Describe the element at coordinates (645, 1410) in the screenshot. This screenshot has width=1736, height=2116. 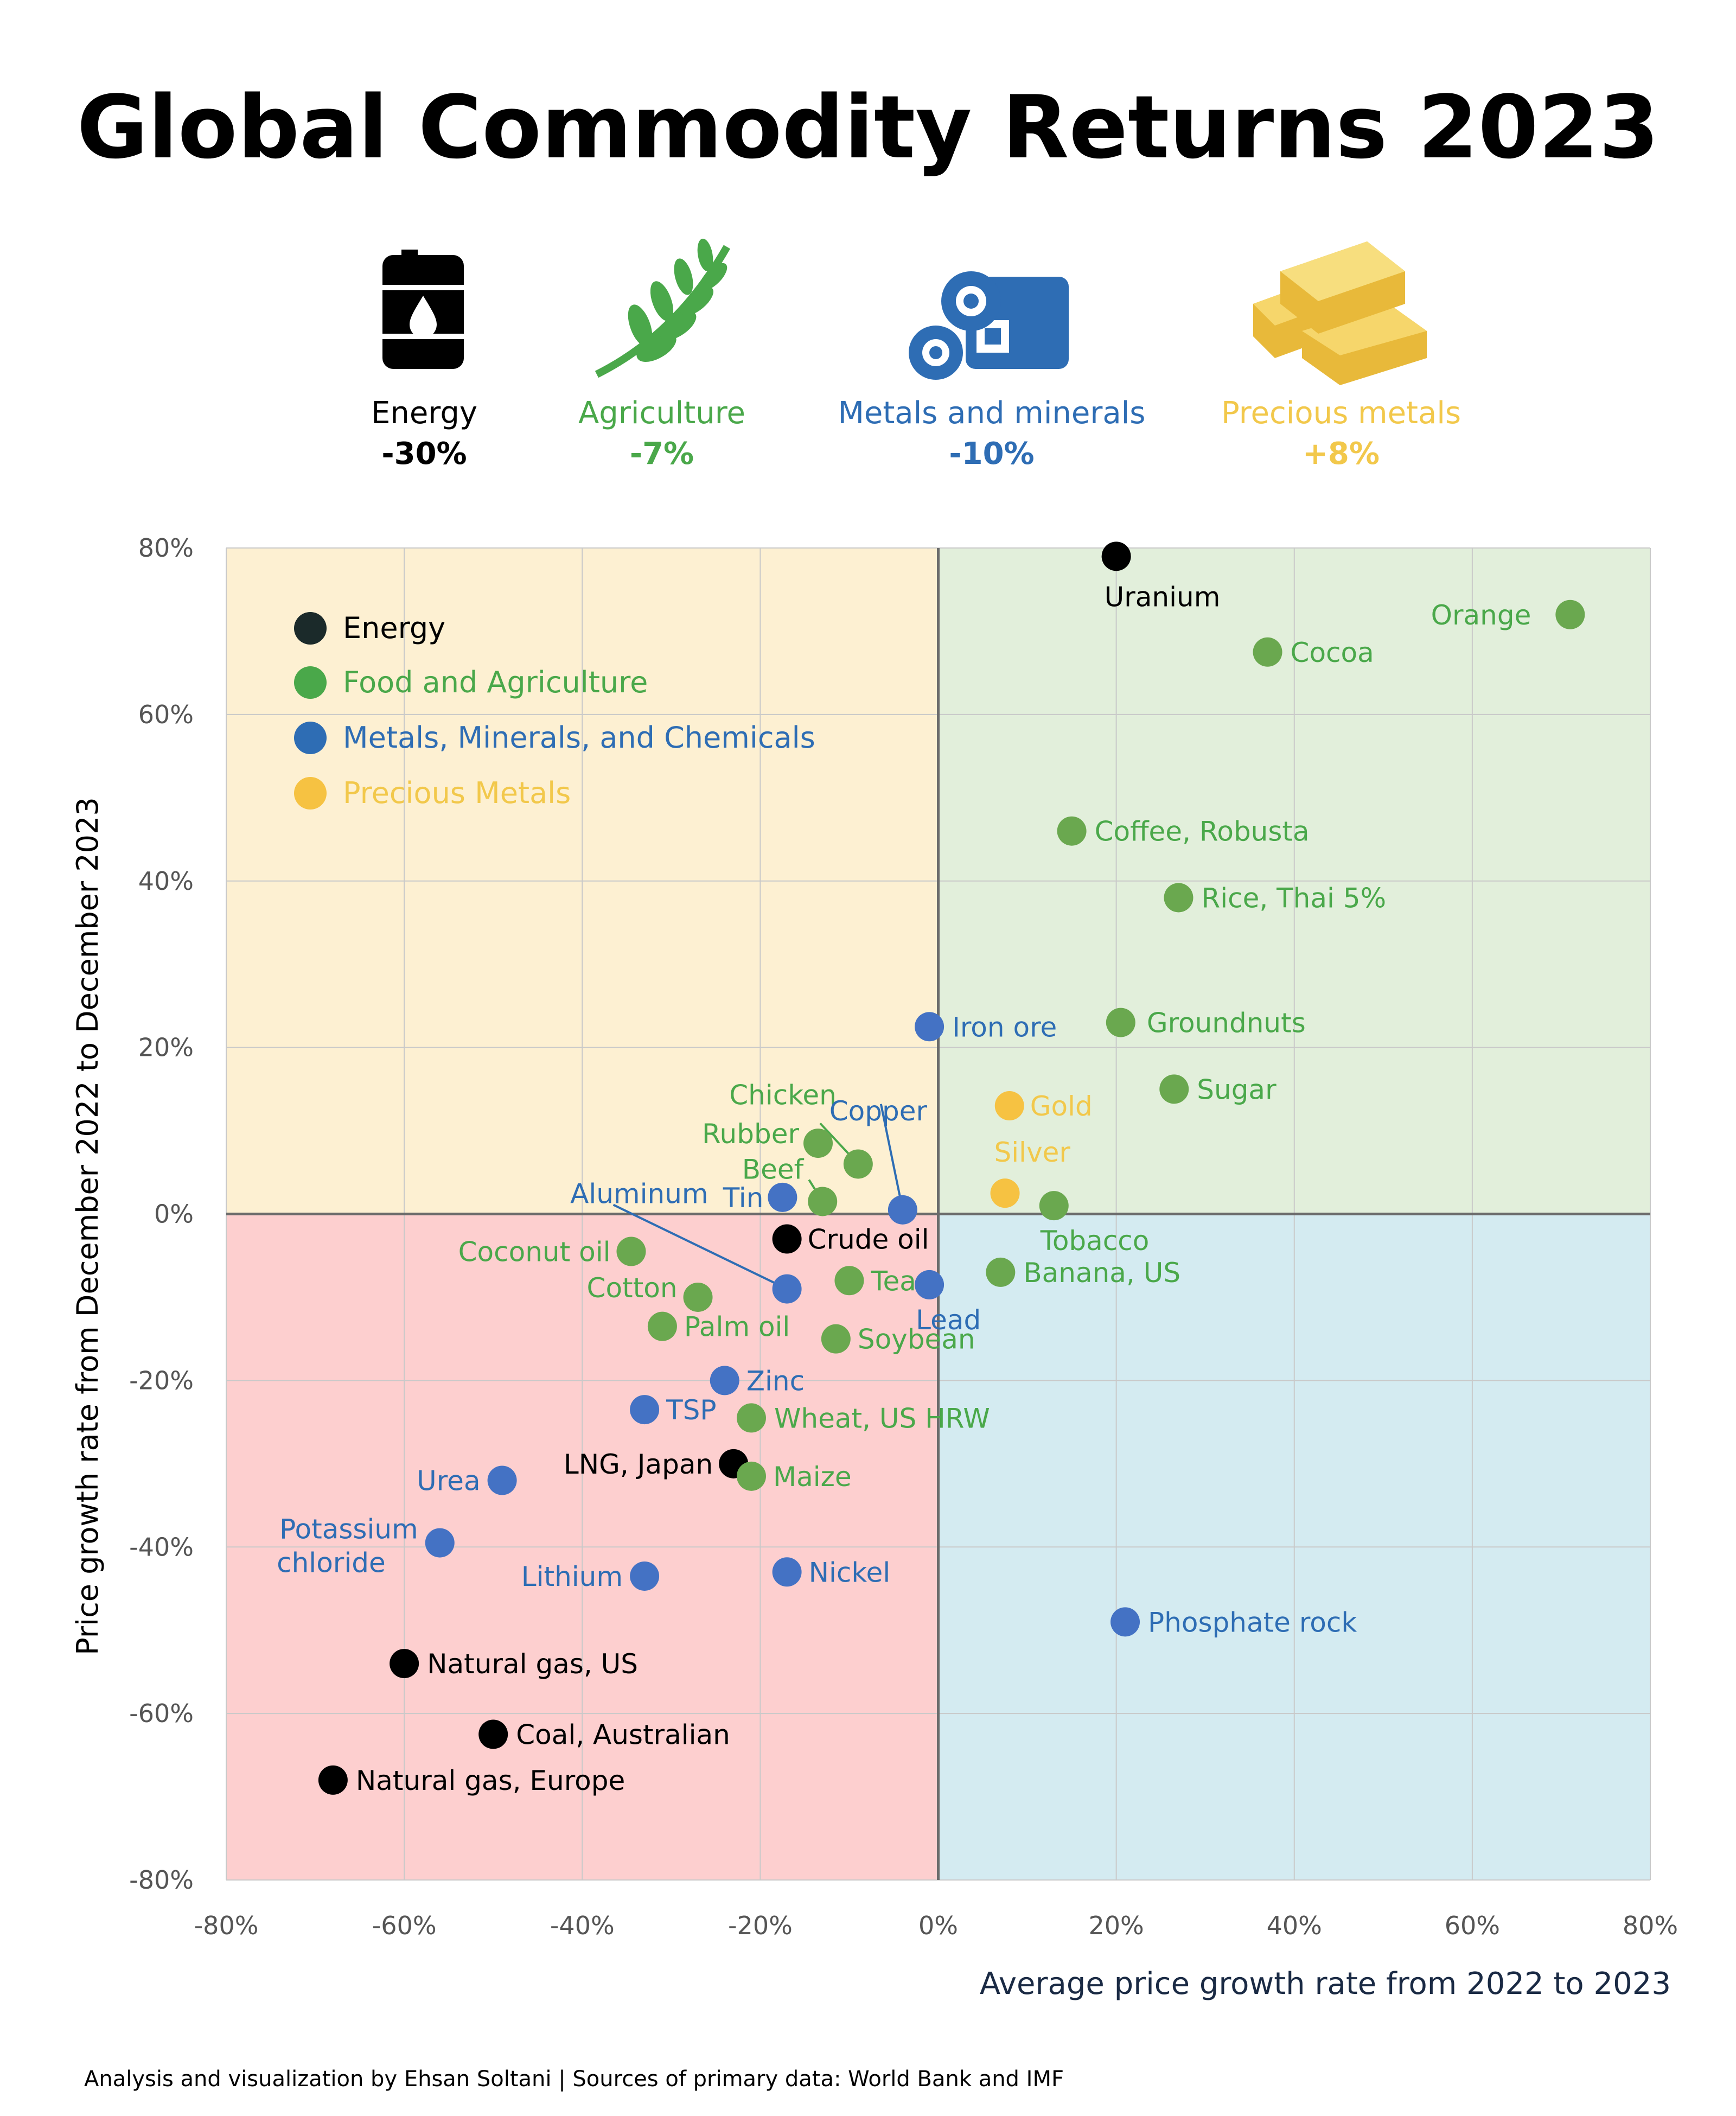
I see `point-tsp` at that location.